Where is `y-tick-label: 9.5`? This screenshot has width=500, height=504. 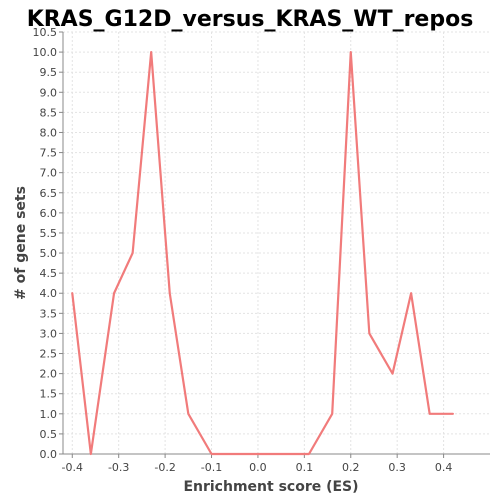 y-tick-label: 9.5 is located at coordinates (49, 72).